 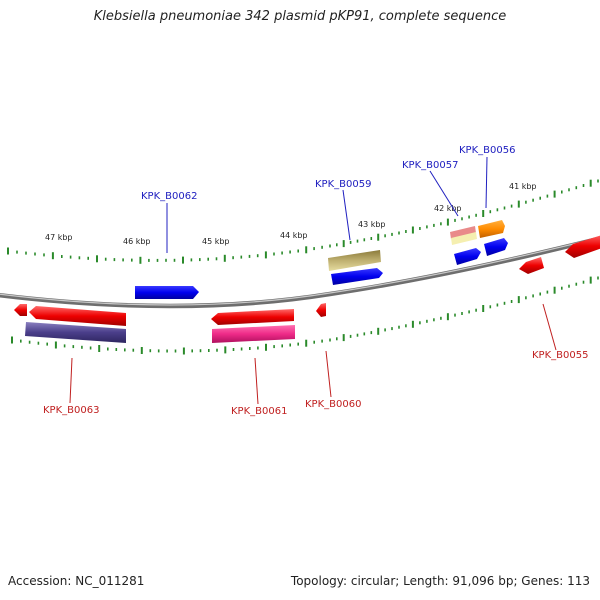 What do you see at coordinates (137, 241) in the screenshot?
I see `kbp-label: 46 kbp` at bounding box center [137, 241].